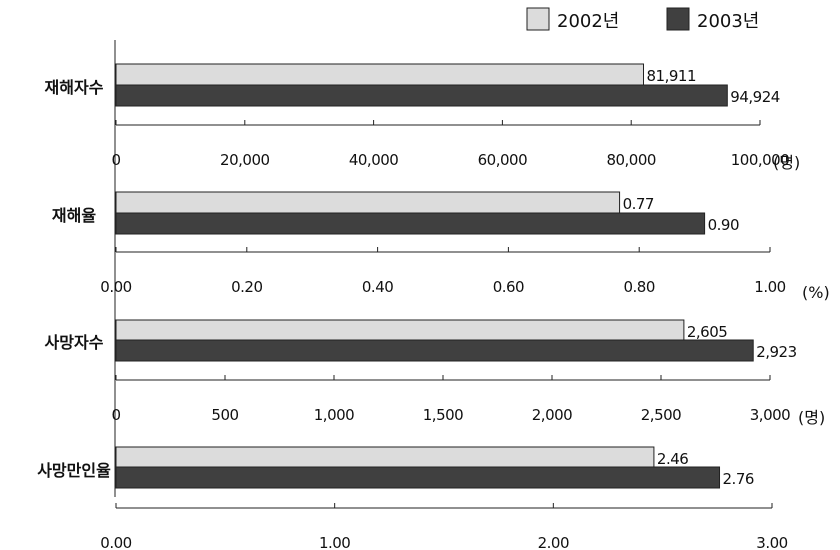 The height and width of the screenshot is (550, 840). What do you see at coordinates (760, 160) in the screenshot?
I see `tick-label: 100,000` at bounding box center [760, 160].